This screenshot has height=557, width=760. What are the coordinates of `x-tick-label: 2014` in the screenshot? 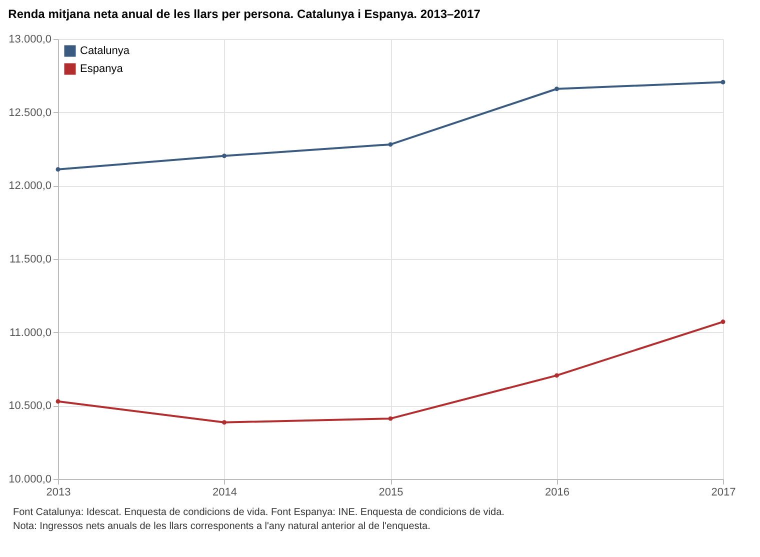 It's located at (224, 492).